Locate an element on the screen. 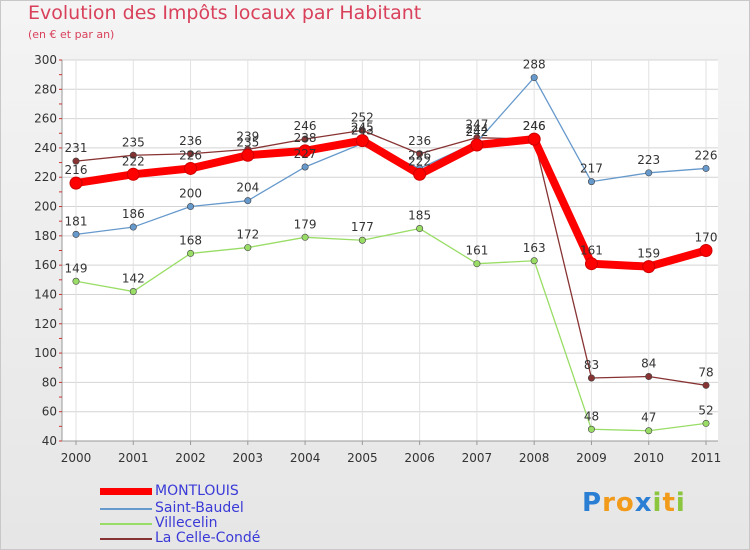 This screenshot has height=550, width=750. logo-letter: t is located at coordinates (669, 503).